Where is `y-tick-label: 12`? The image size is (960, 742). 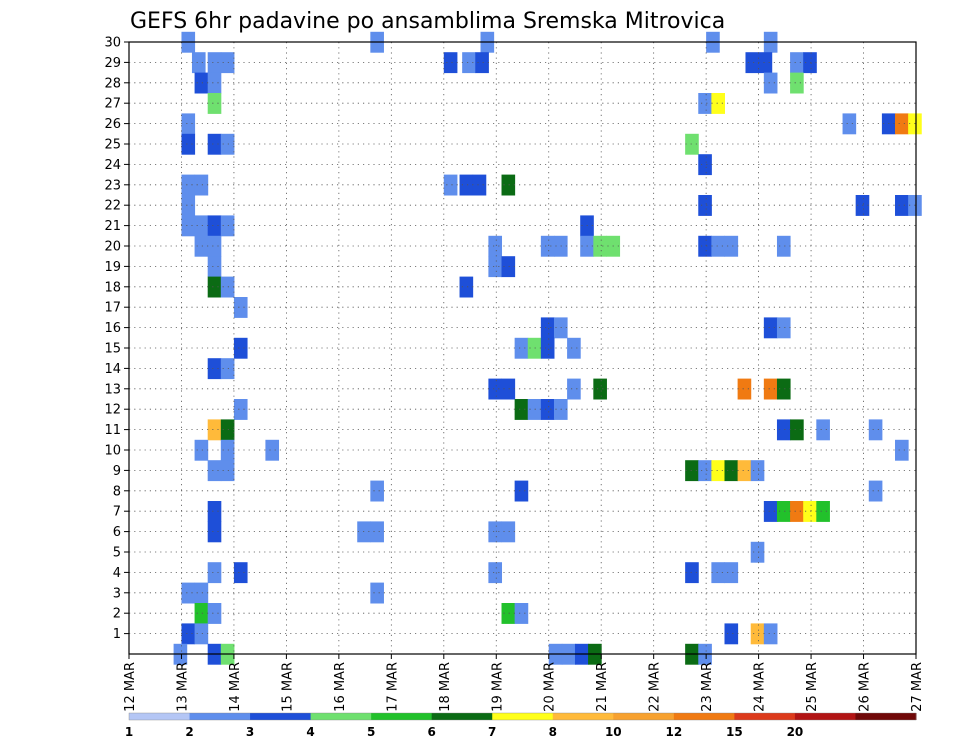 y-tick-label: 12 is located at coordinates (112, 410).